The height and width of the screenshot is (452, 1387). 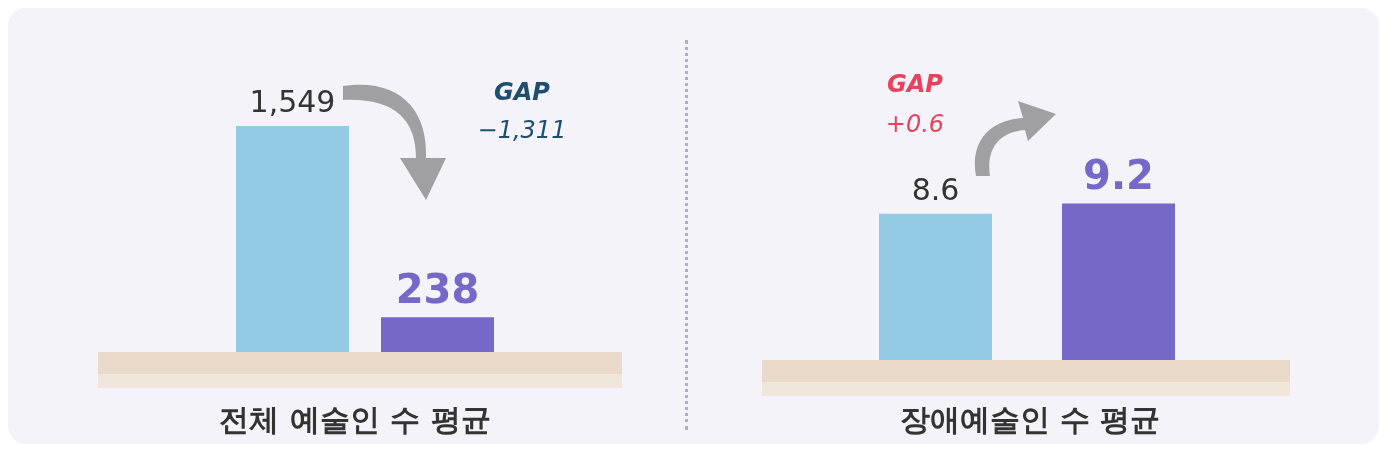 I want to click on text: 장애예술인 수 평균, so click(x=1030, y=420).